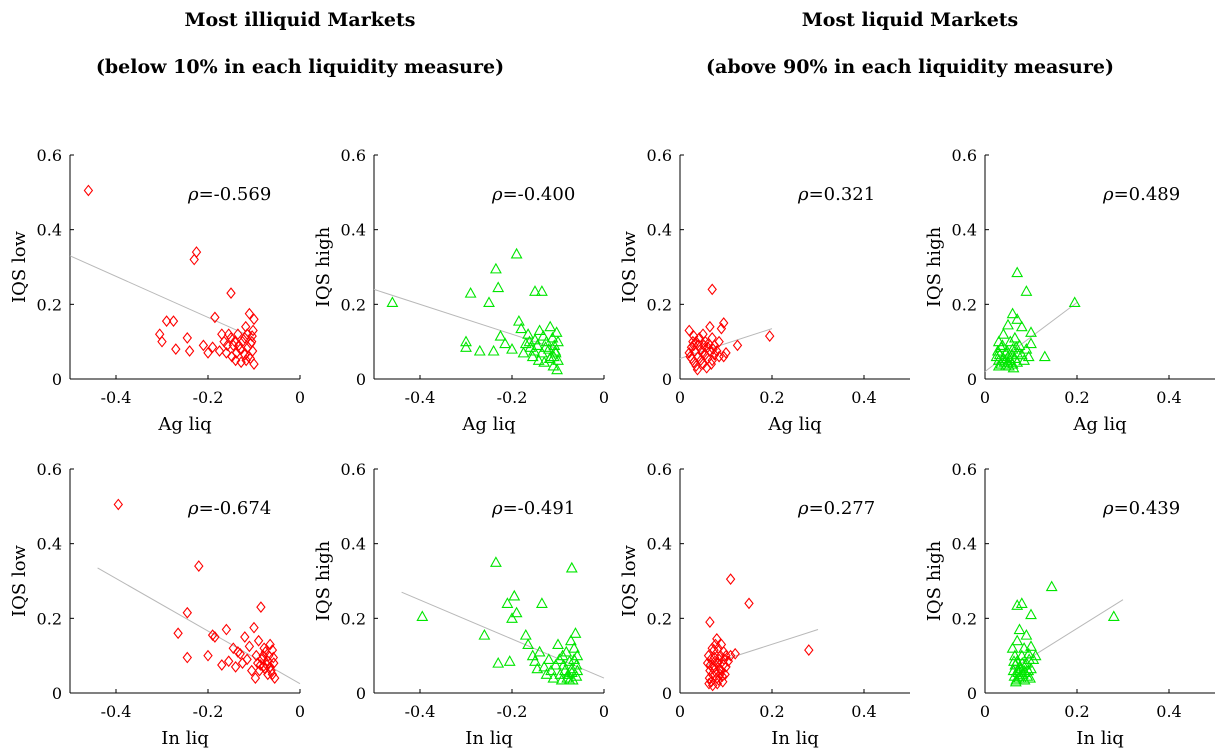 This screenshot has height=752, width=1217. Describe the element at coordinates (229, 508) in the screenshot. I see `rho-annotation: ρ=-0.674` at that location.